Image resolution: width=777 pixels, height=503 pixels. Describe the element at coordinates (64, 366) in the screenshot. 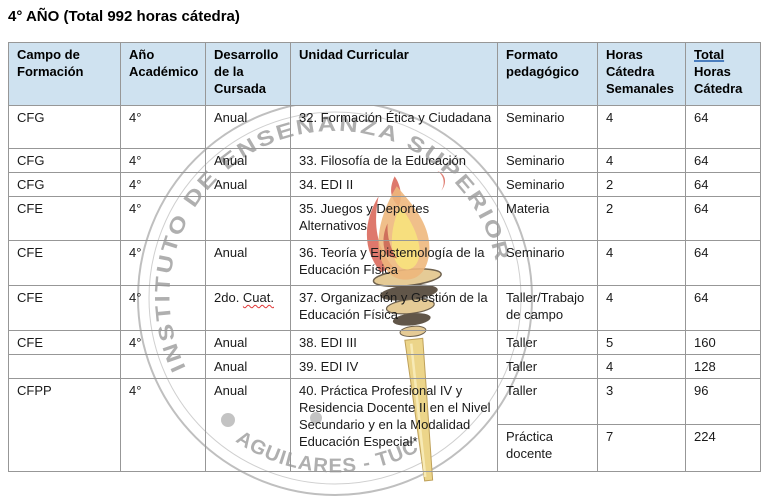

I see `cell-campo` at that location.